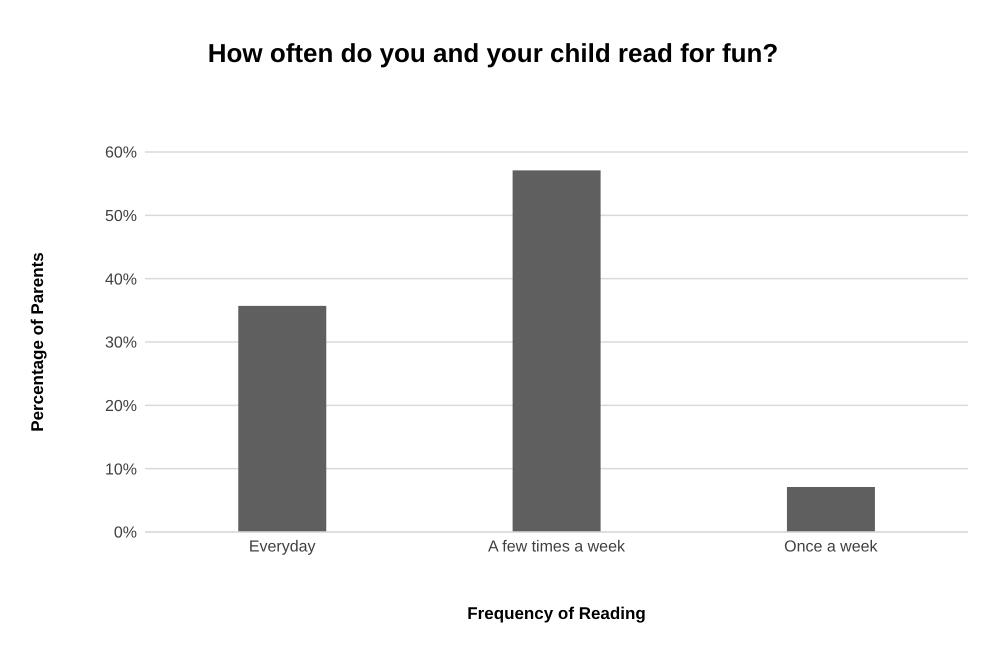 The width and height of the screenshot is (986, 646). Describe the element at coordinates (557, 547) in the screenshot. I see `x-tick-label: A few times a week` at that location.